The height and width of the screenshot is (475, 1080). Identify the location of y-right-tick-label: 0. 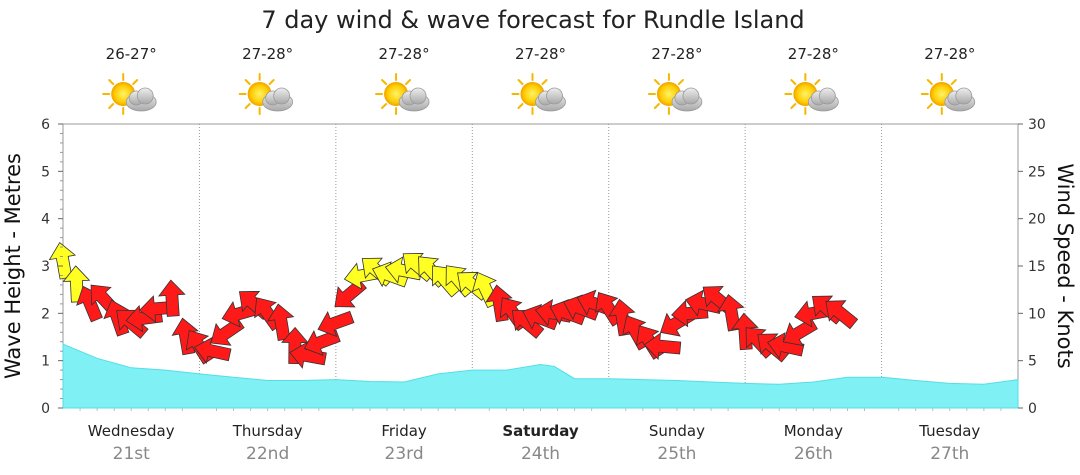
(1032, 409).